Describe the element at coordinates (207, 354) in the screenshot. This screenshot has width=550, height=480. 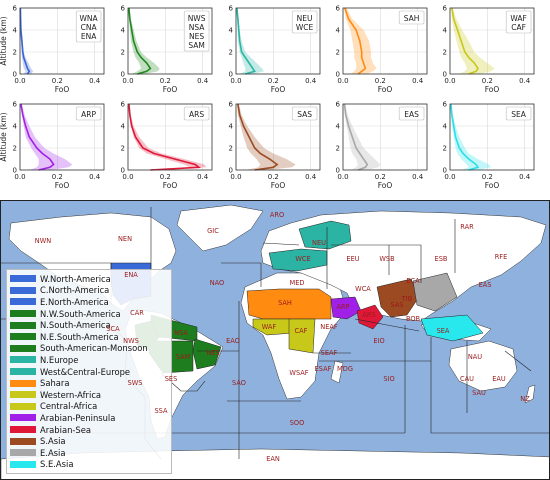
I see `region-nes` at that location.